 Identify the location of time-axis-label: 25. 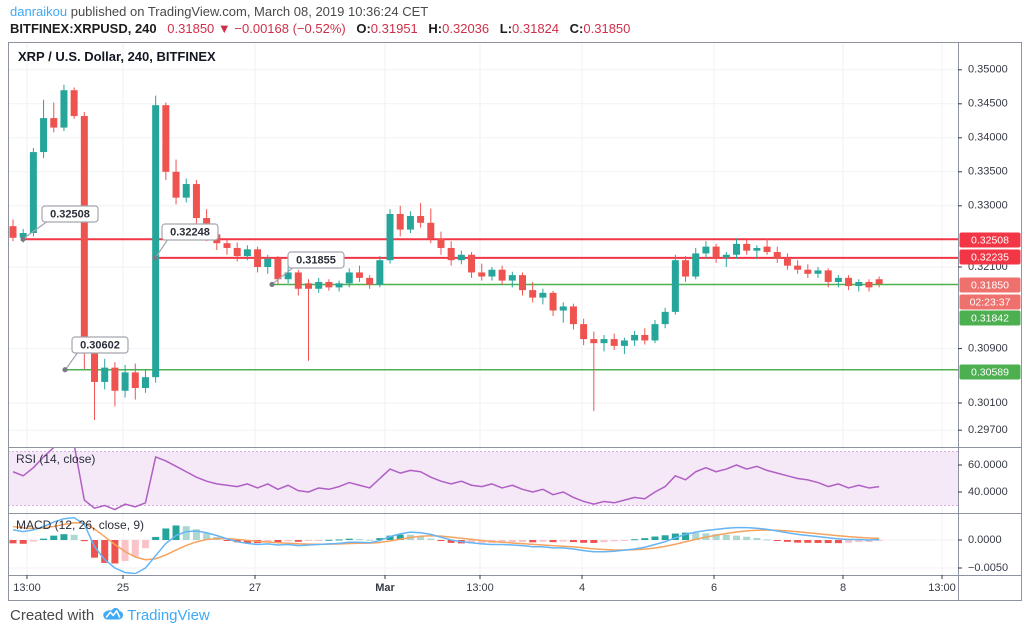
(123, 588).